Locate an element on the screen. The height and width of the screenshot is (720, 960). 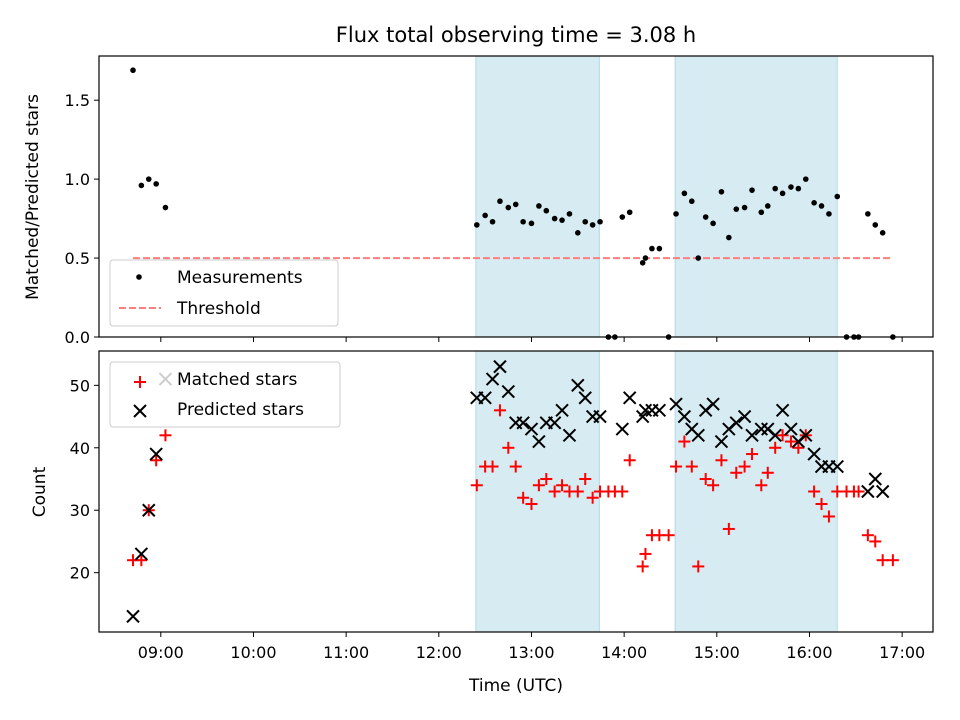
bottom-legend: Matched stars Predicted stars is located at coordinates (225, 394).